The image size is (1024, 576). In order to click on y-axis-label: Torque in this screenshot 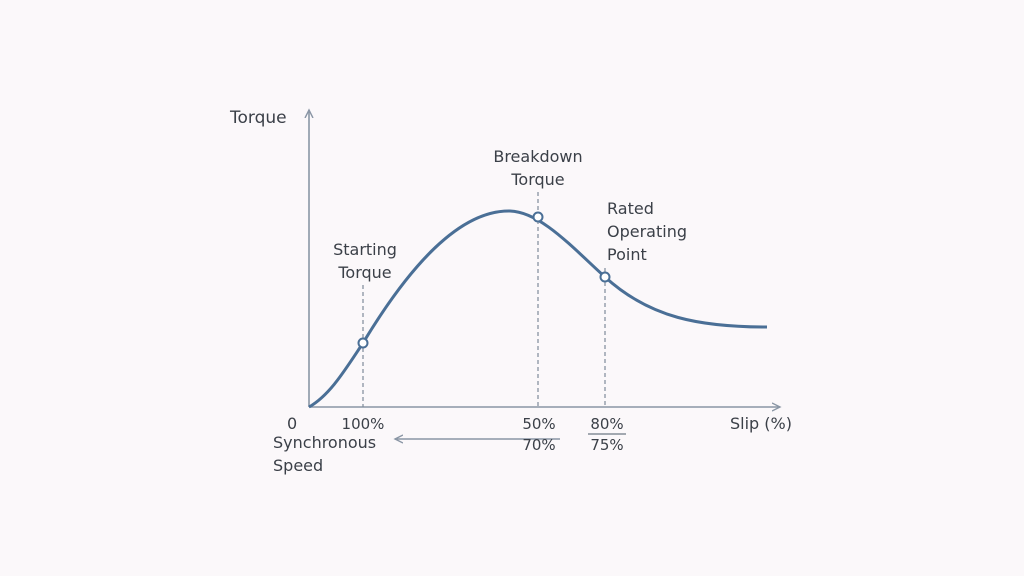, I will do `click(258, 118)`.